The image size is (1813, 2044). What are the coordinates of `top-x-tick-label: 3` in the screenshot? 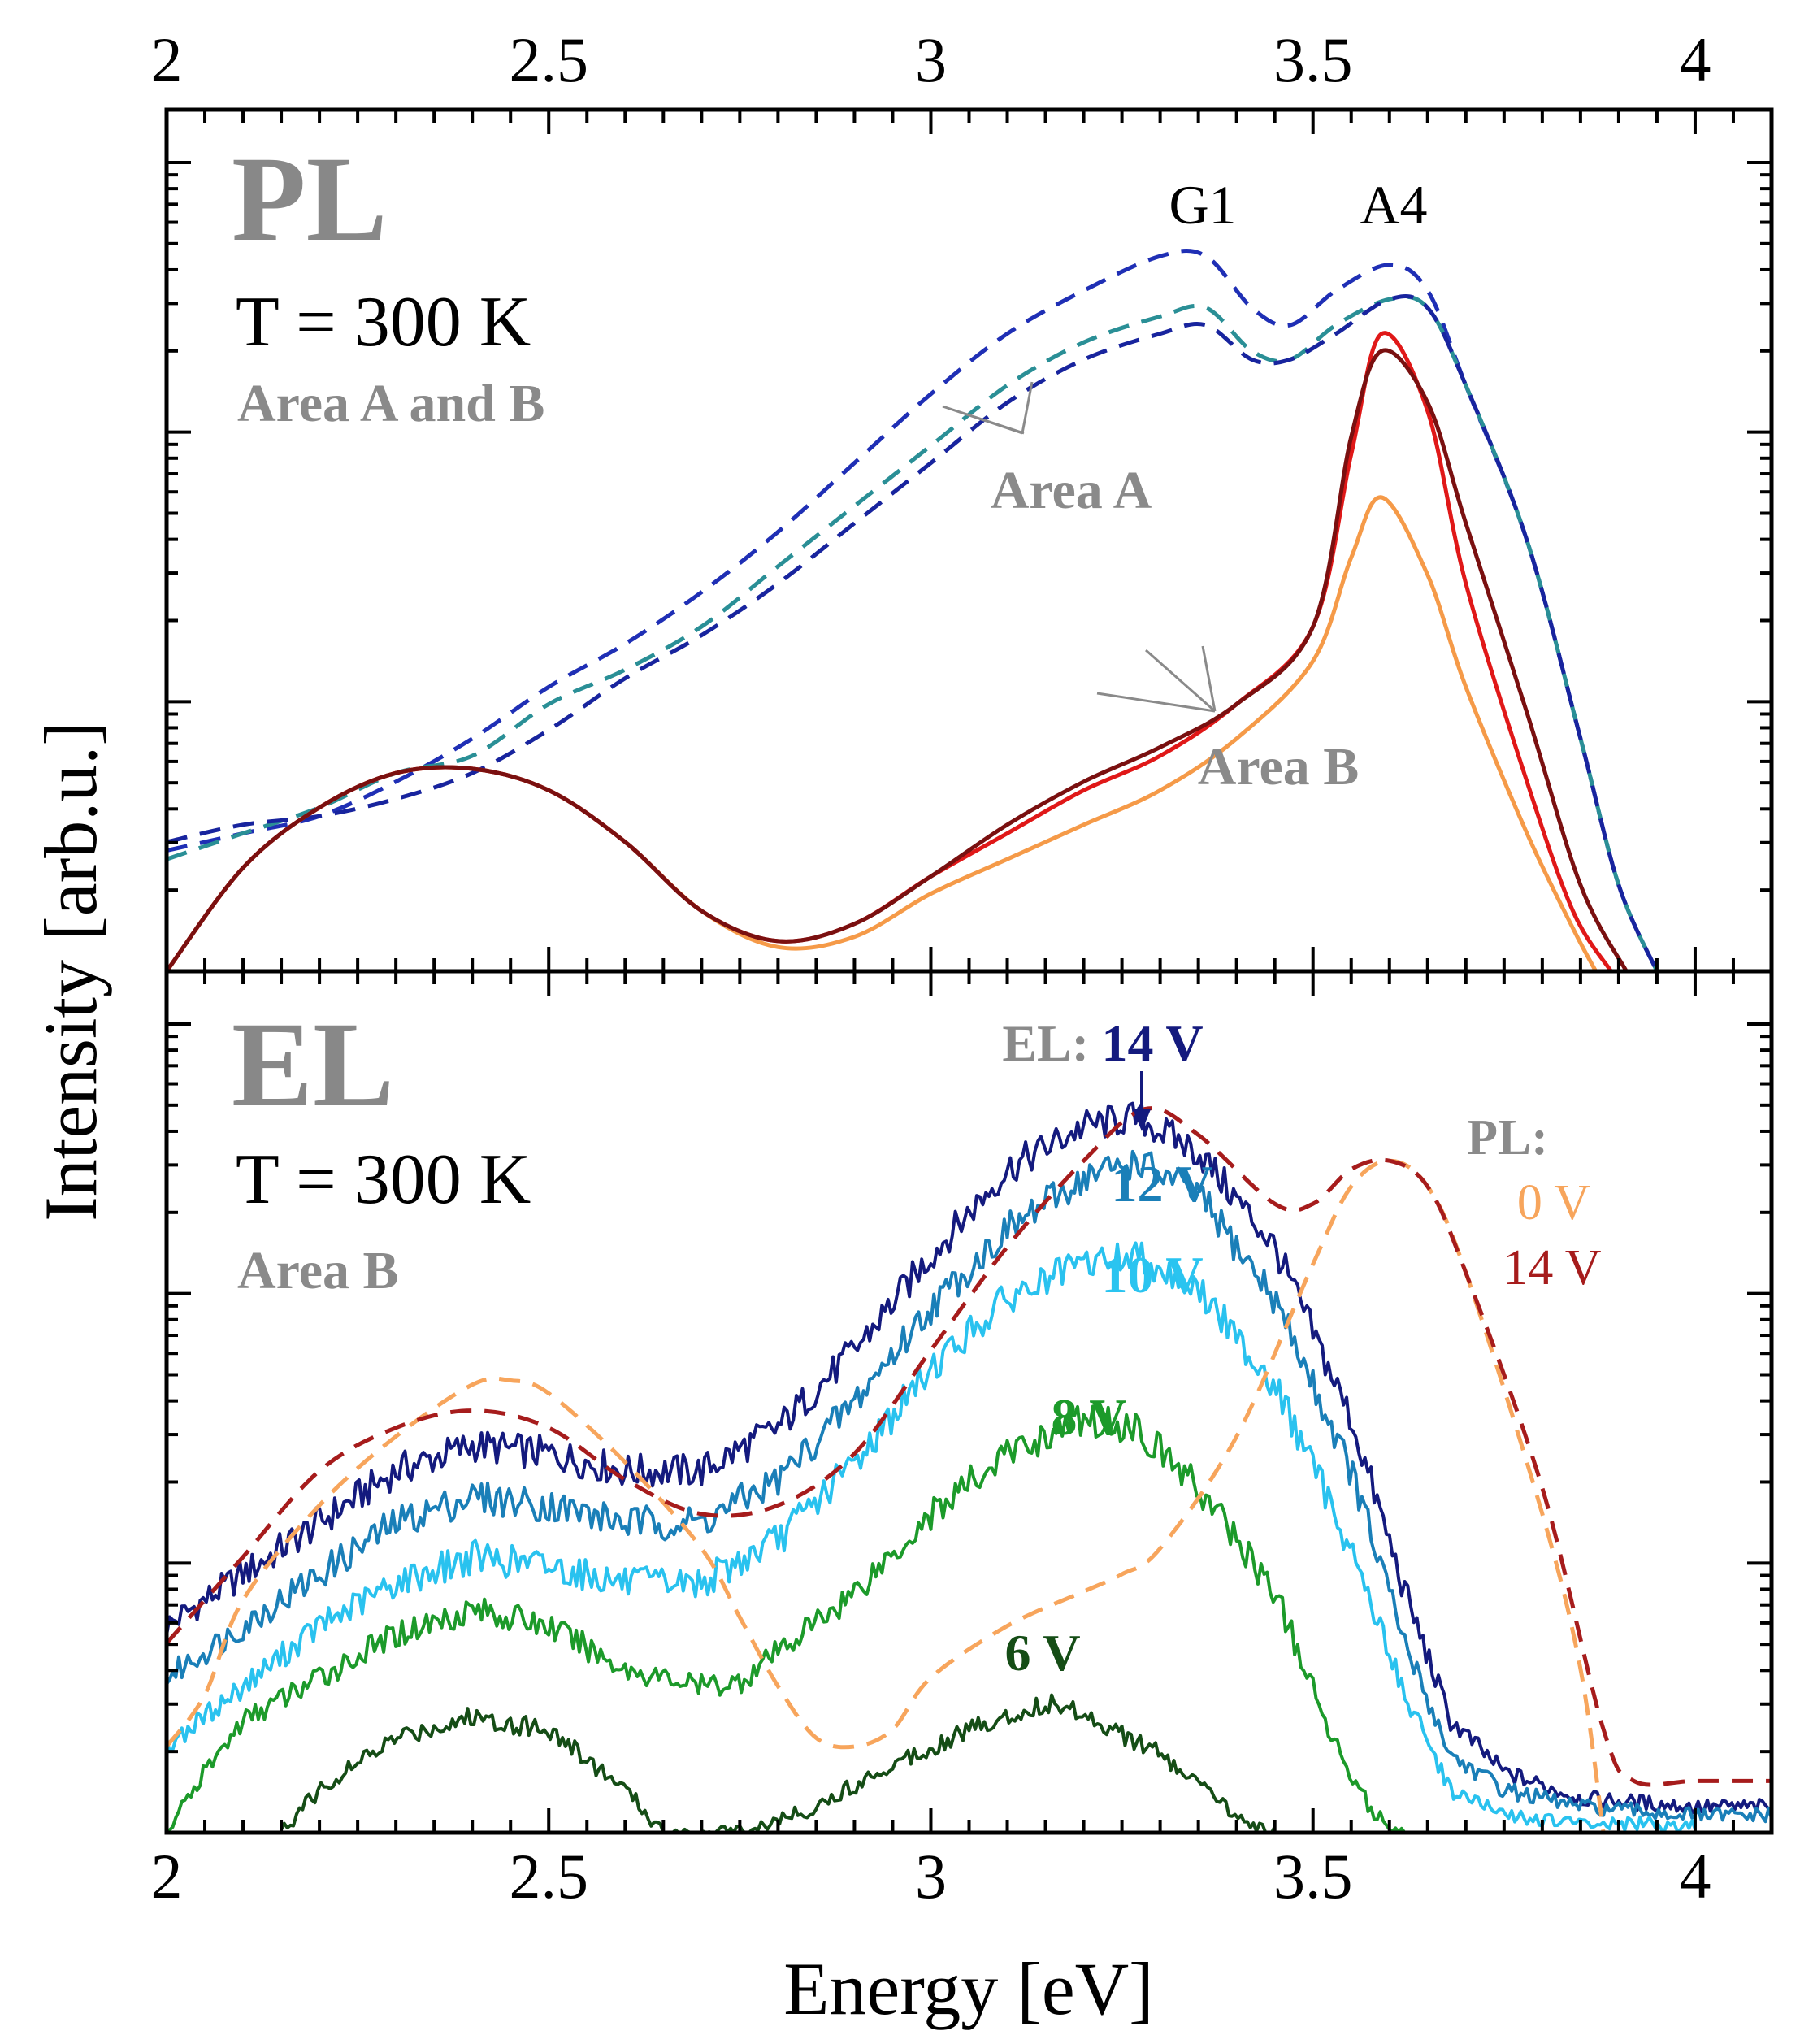 It's located at (931, 59).